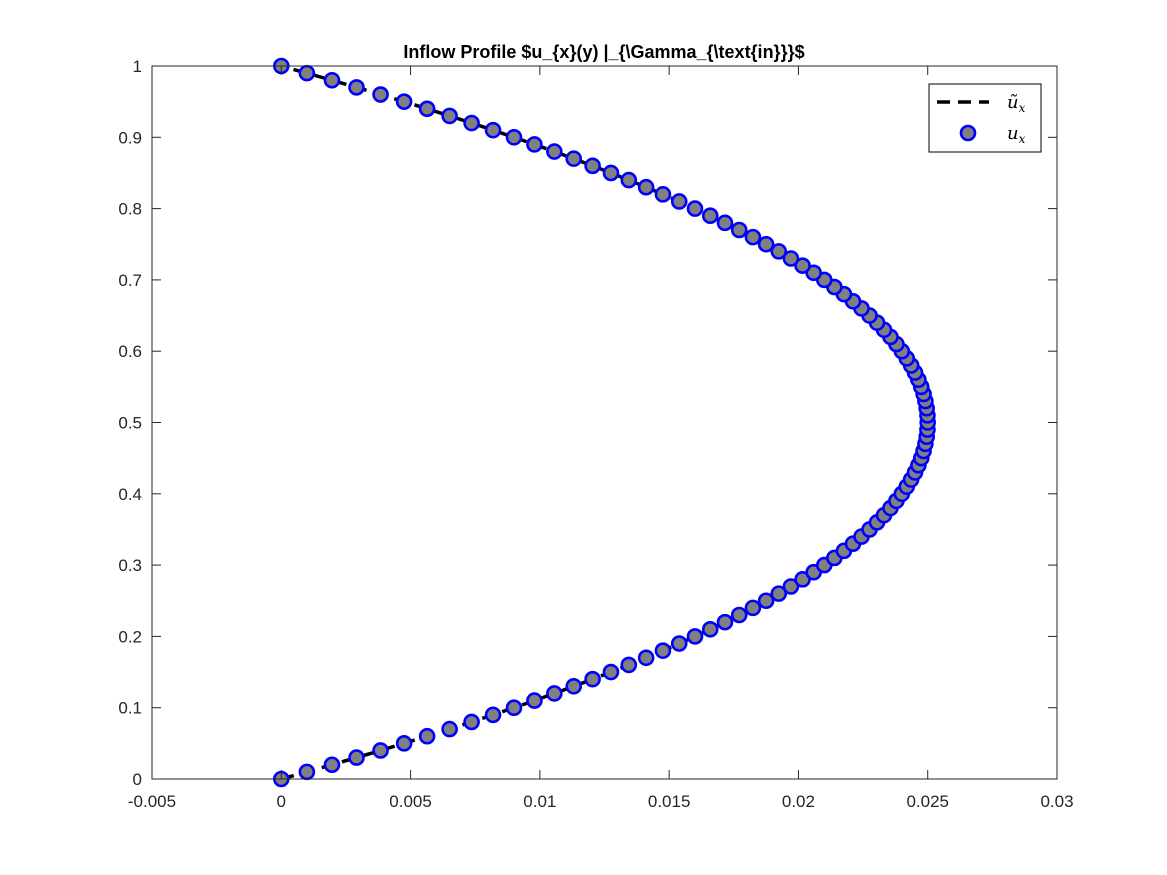  Describe the element at coordinates (137, 779) in the screenshot. I see `y-tick-label: 0` at that location.